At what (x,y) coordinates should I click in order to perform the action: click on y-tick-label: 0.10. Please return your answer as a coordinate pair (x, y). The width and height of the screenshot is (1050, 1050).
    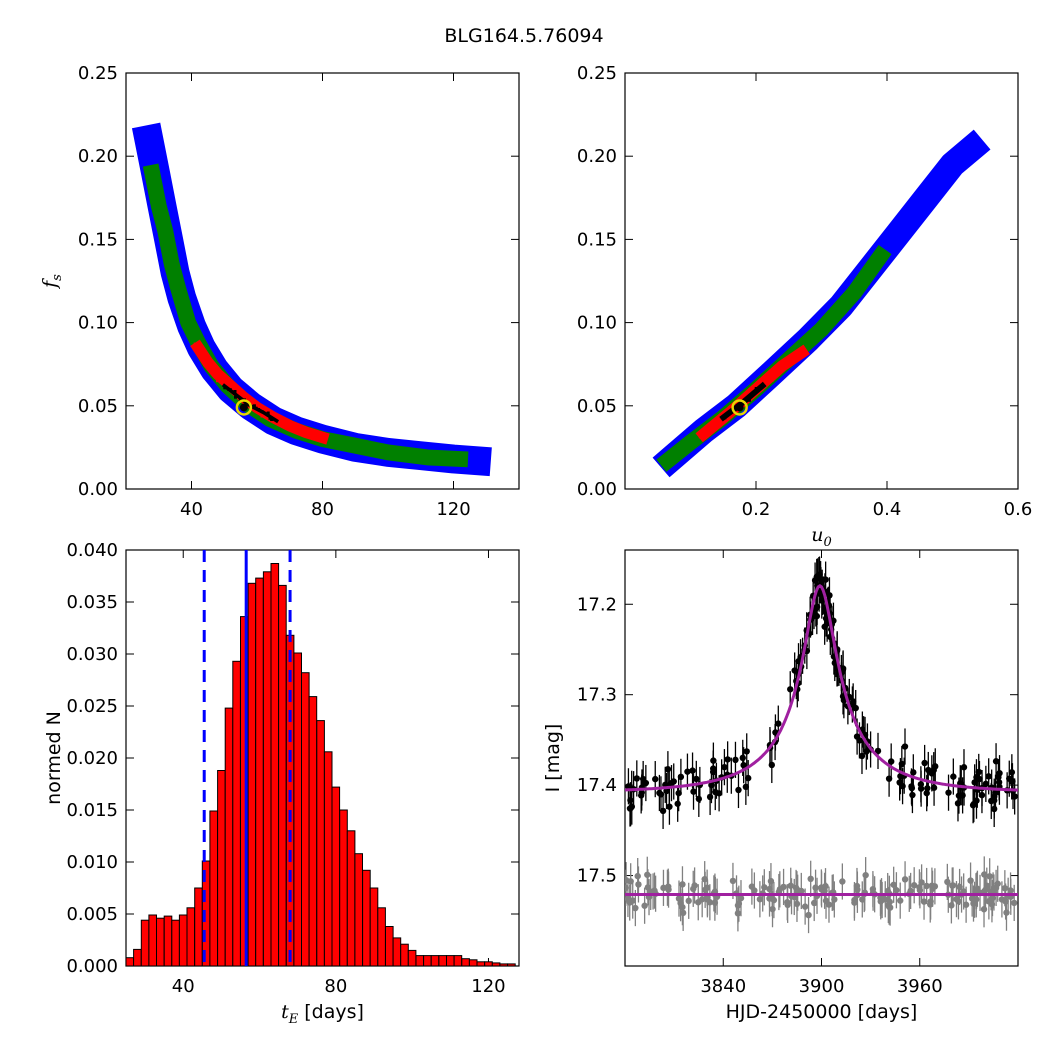
    Looking at the image, I should click on (597, 323).